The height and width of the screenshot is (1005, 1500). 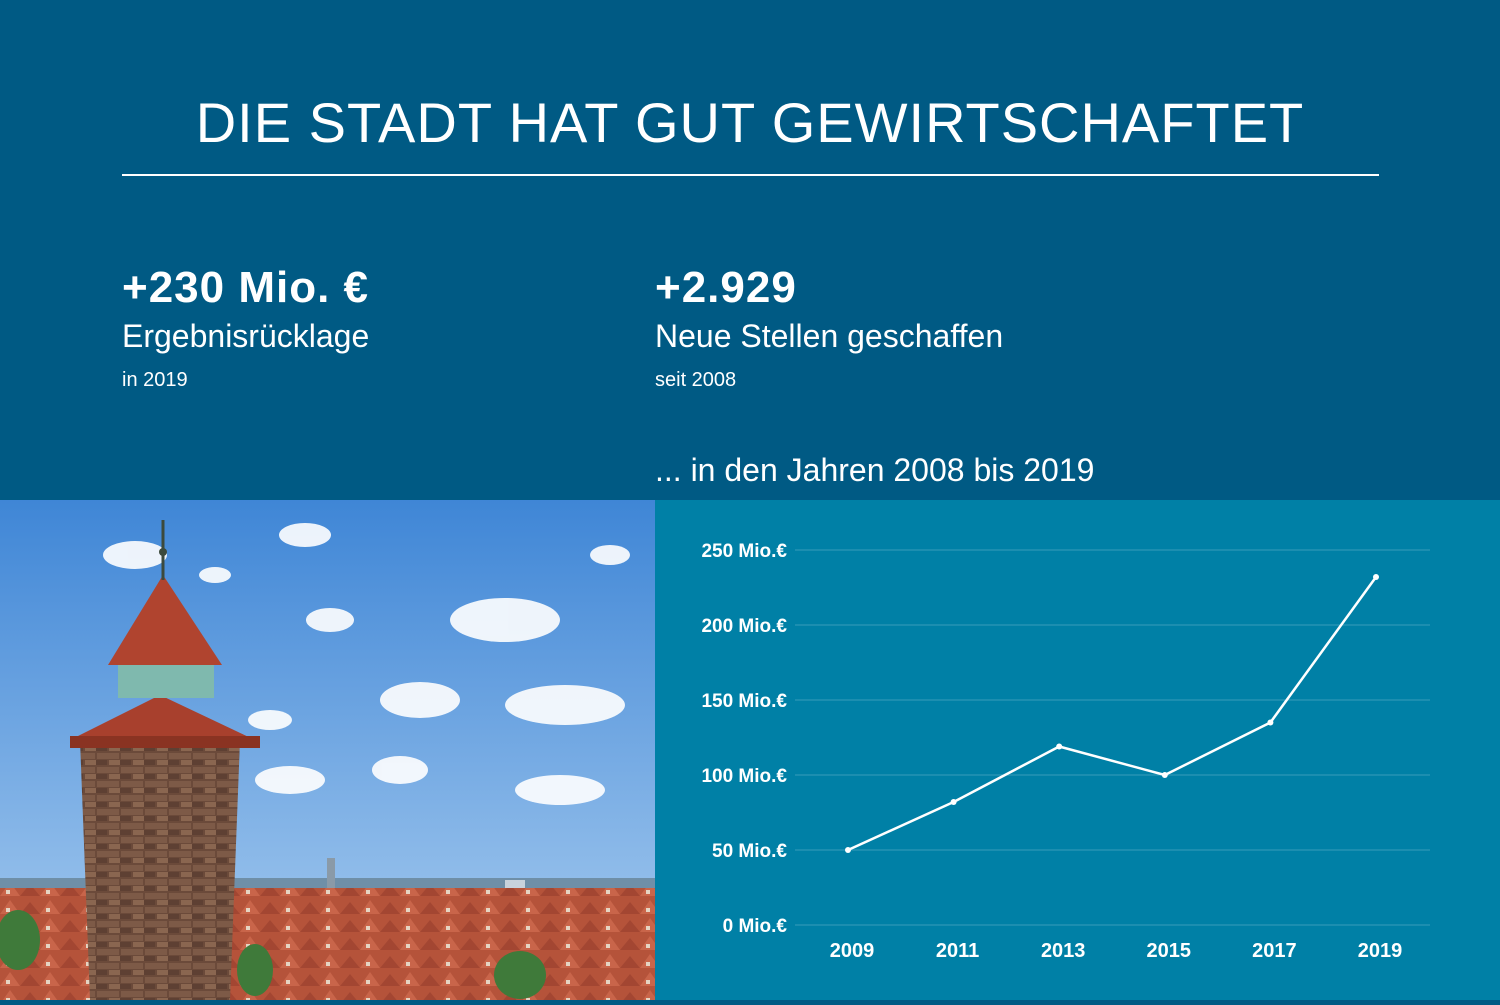 What do you see at coordinates (726, 287) in the screenshot?
I see `stat-value: +2.929` at bounding box center [726, 287].